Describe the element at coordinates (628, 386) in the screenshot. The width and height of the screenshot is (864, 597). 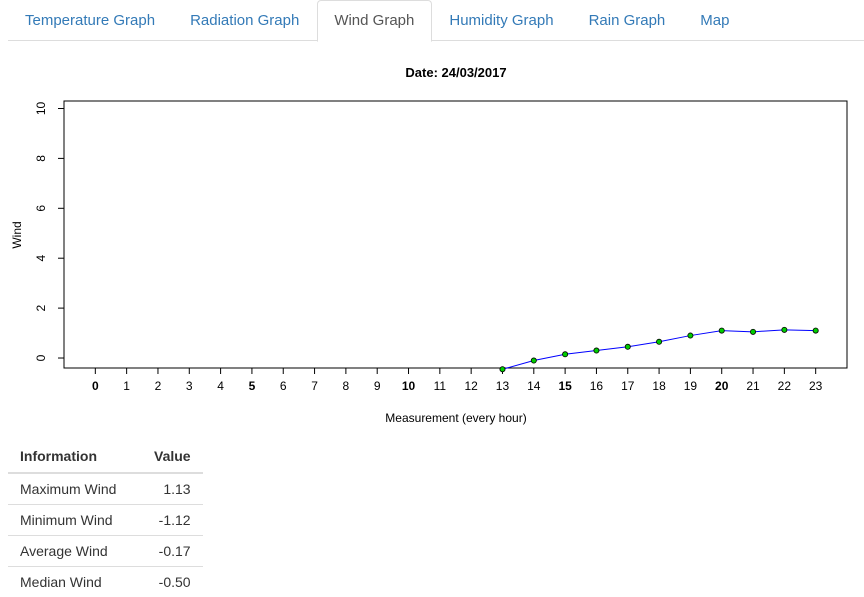
I see `x-tick-label: 17` at that location.